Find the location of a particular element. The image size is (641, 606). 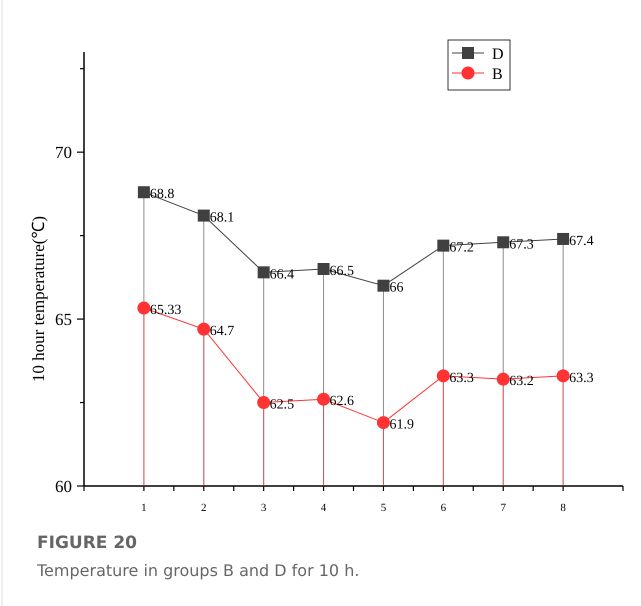

legend-label: B is located at coordinates (497, 74).